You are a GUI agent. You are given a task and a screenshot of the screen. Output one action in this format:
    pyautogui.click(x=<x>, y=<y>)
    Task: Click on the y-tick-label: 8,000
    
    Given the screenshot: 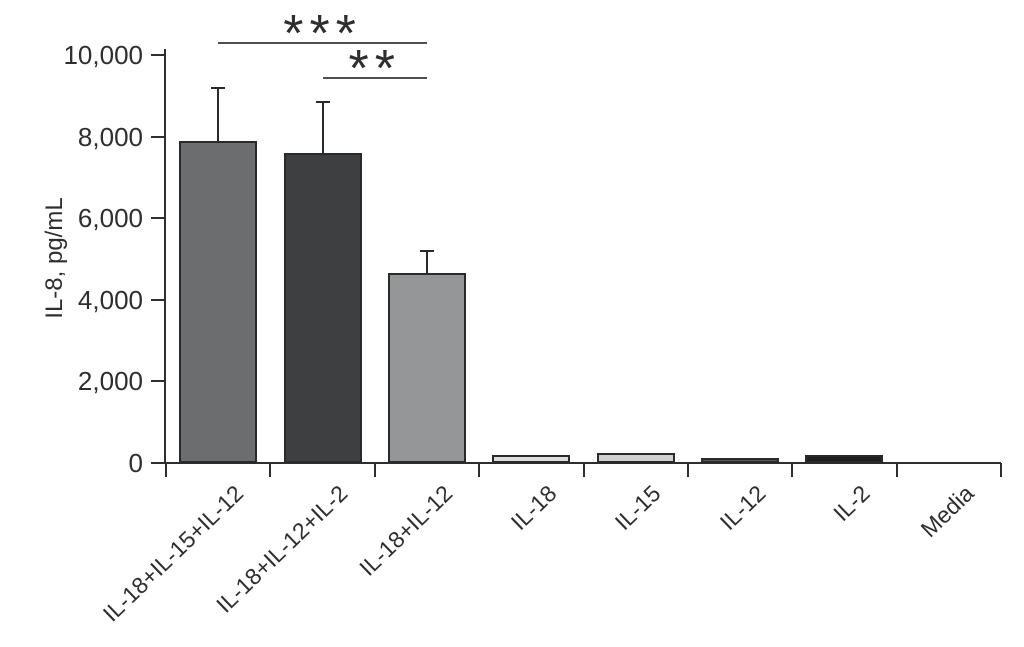 What is the action you would take?
    pyautogui.click(x=110, y=136)
    